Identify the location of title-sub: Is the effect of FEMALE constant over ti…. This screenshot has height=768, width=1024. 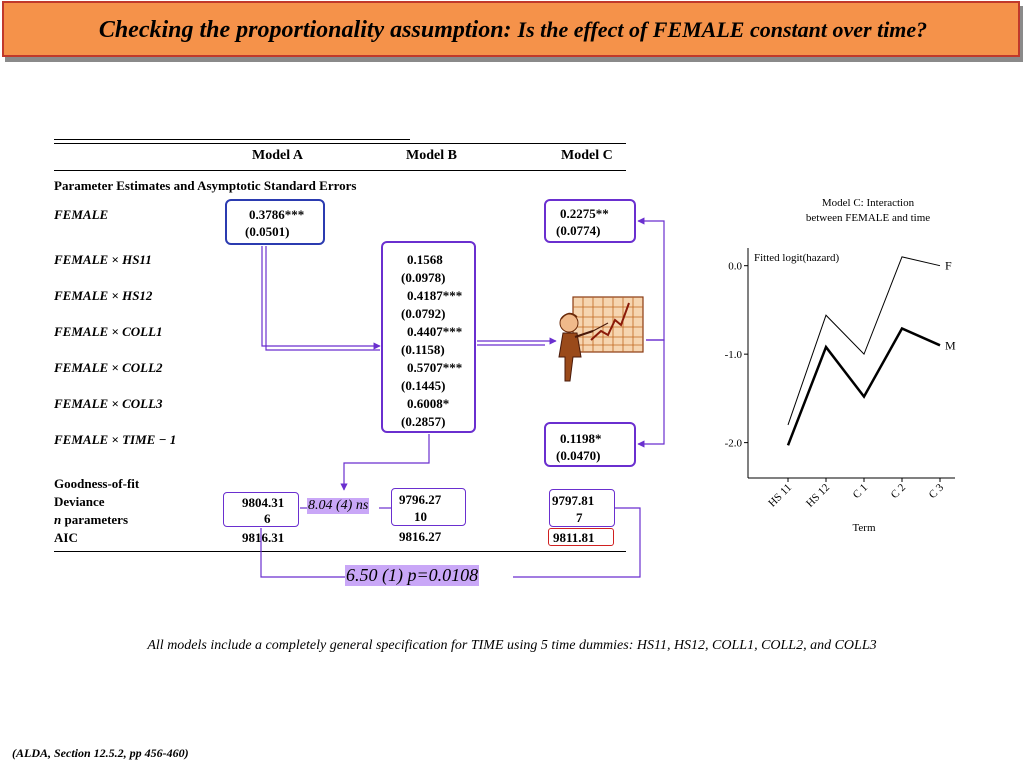
(722, 29).